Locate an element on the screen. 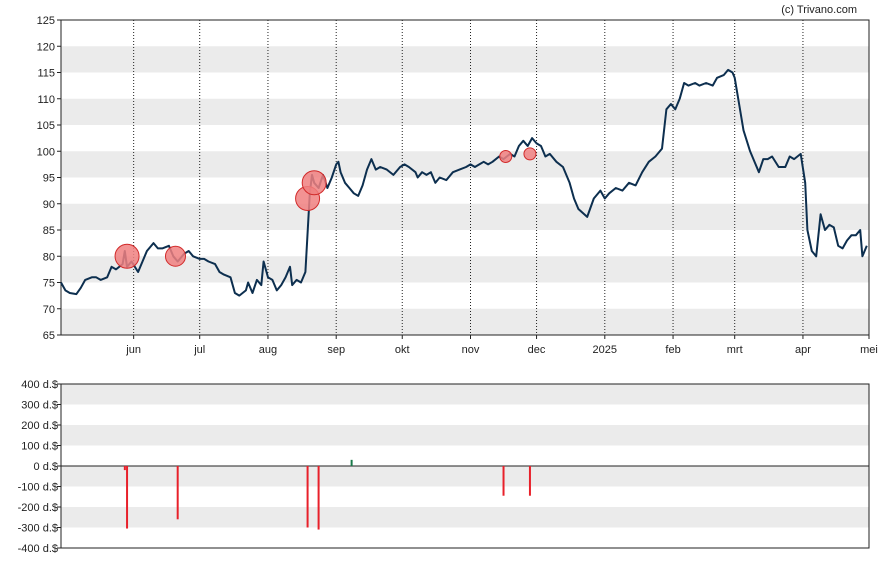 Image resolution: width=888 pixels, height=565 pixels. x-tick-label: okt is located at coordinates (402, 350).